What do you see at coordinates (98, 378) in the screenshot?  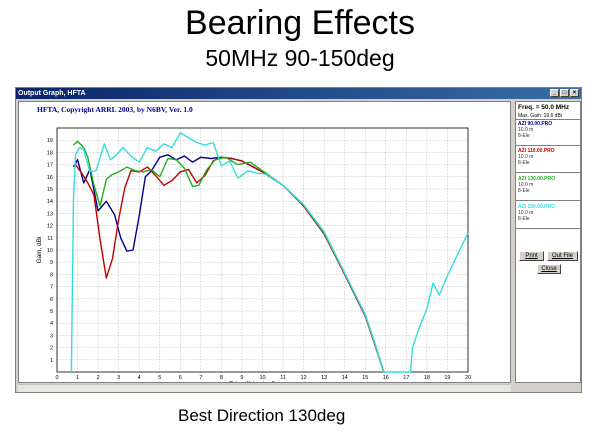 I see `x-tick-label: 2` at bounding box center [98, 378].